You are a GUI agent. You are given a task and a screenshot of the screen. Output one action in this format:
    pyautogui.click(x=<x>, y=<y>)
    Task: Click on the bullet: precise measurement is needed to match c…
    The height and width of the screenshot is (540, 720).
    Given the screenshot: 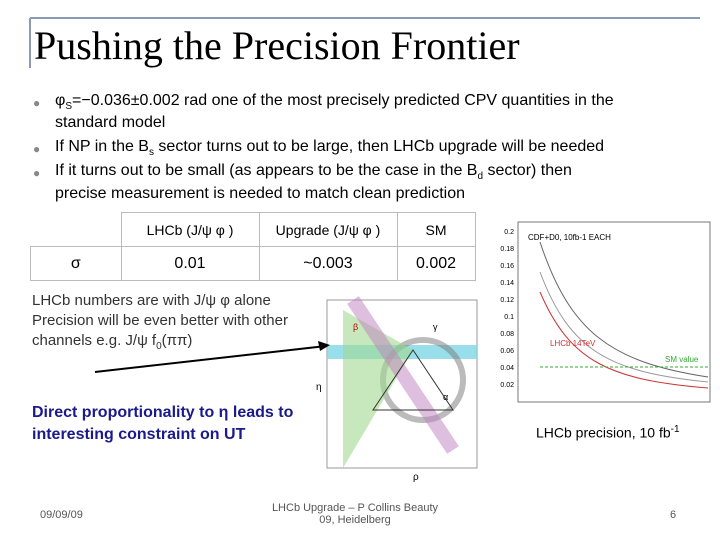 What is the action you would take?
    pyautogui.click(x=260, y=193)
    